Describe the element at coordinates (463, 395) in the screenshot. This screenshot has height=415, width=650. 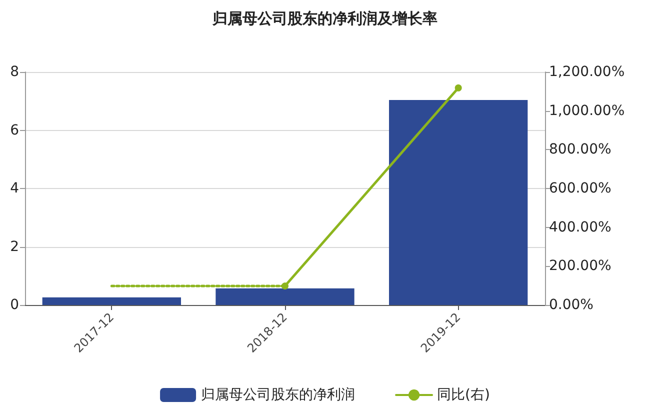
I see `legend-label: 同比(右)` at that location.